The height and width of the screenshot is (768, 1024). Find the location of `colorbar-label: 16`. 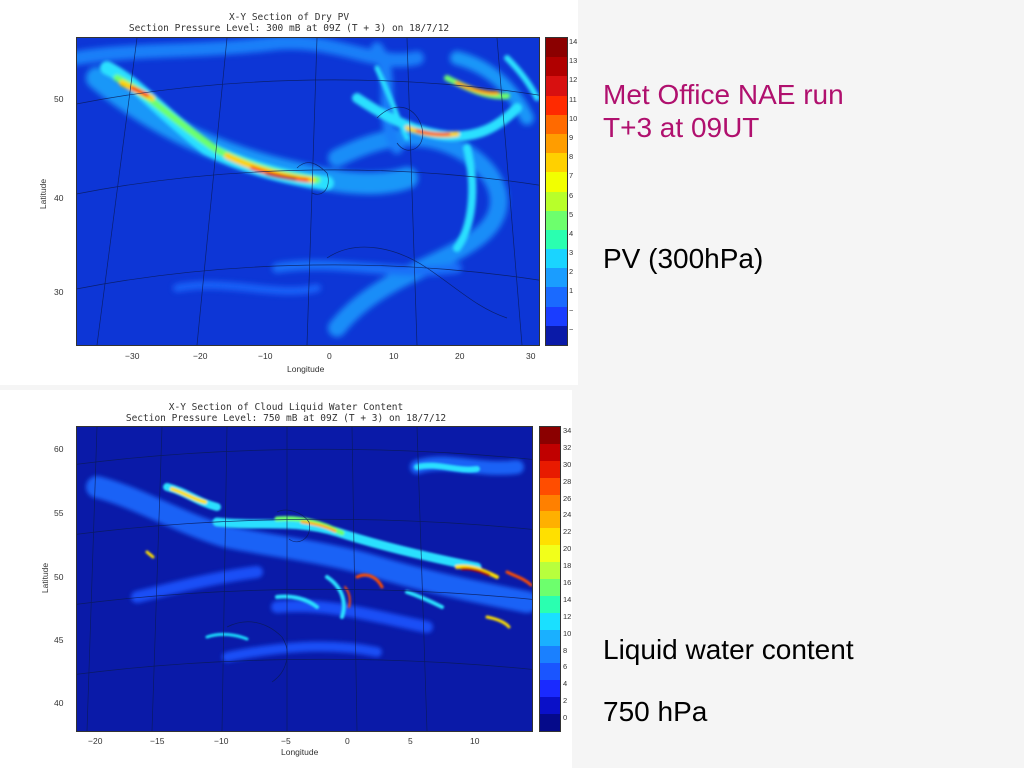

colorbar-label: 16 is located at coordinates (567, 582).